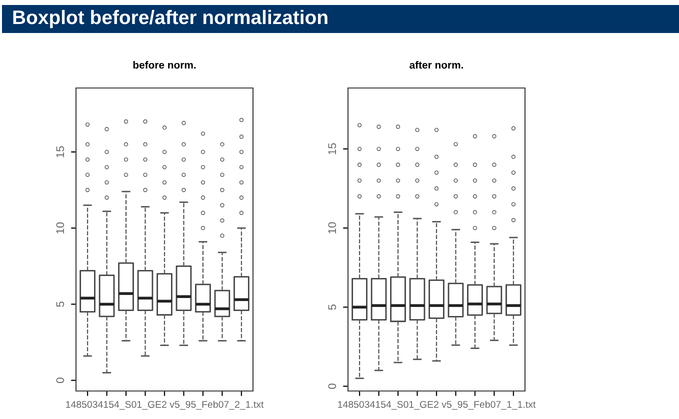 The width and height of the screenshot is (679, 419). What do you see at coordinates (165, 405) in the screenshot?
I see `x-tick-label: 1485034154_S01_GE2 v5_95_Feb07_2_1.txt` at bounding box center [165, 405].